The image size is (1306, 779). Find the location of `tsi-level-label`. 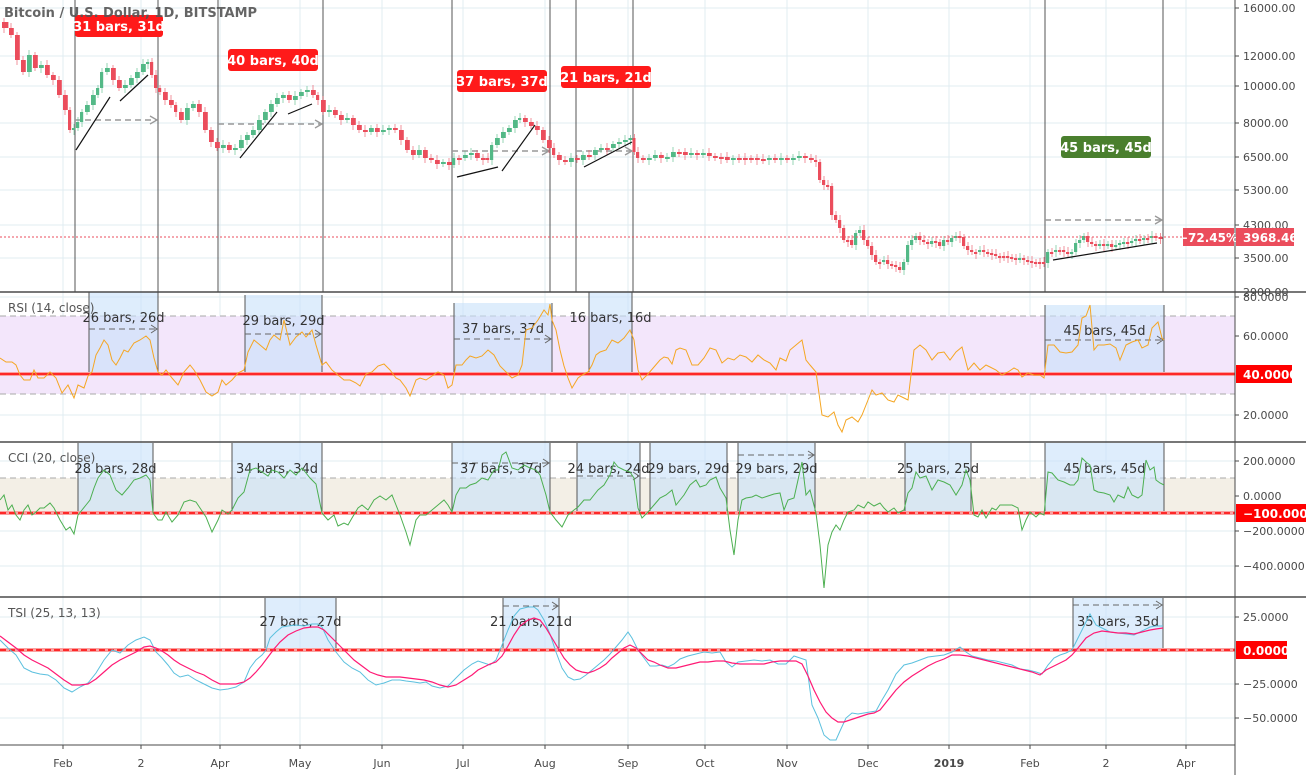

tsi-level-label is located at coordinates (1261, 650).